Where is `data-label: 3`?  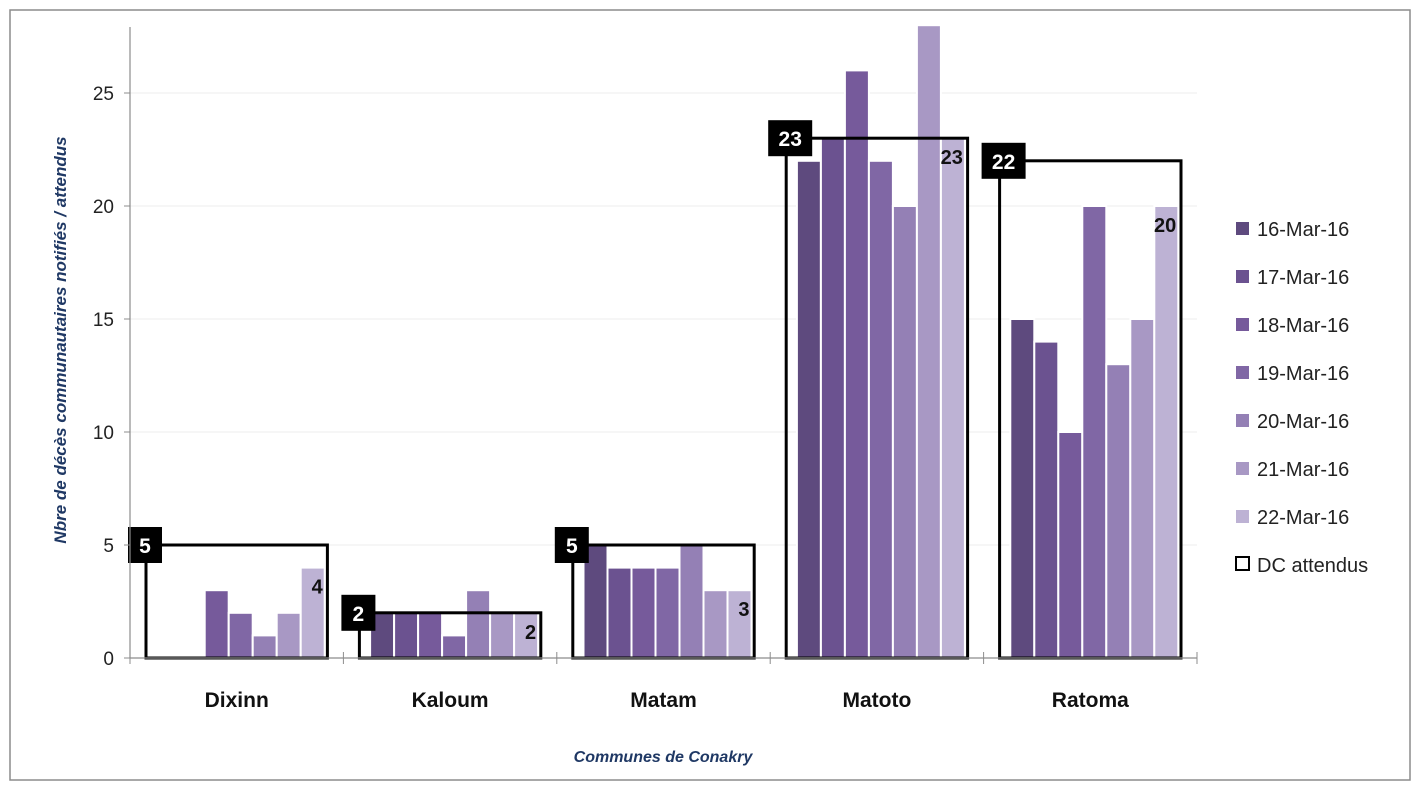
data-label: 3 is located at coordinates (743, 610).